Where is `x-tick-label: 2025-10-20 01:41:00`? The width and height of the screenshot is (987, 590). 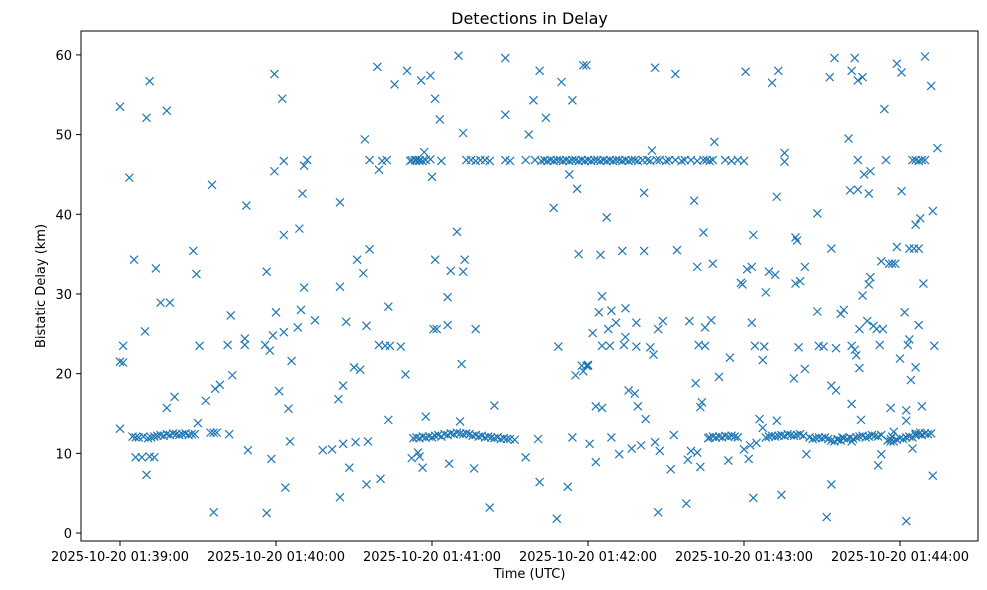 x-tick-label: 2025-10-20 01:41:00 is located at coordinates (432, 557).